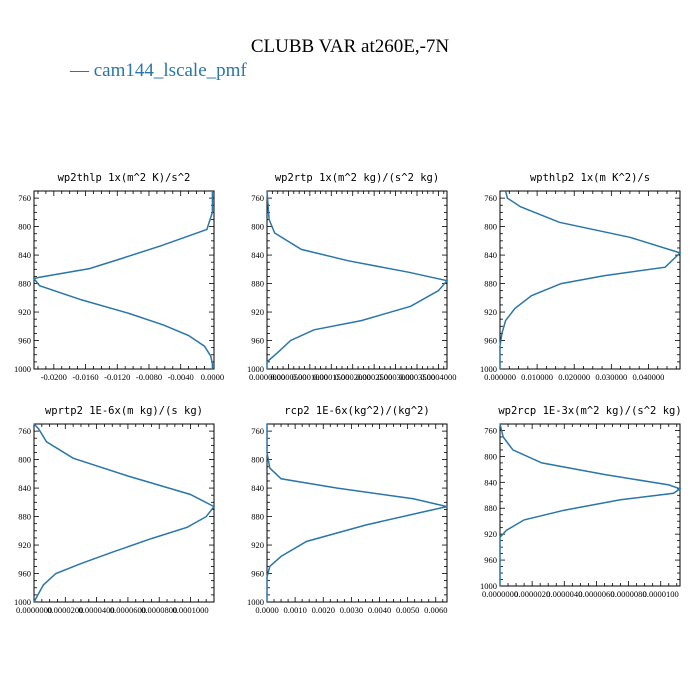 Image resolution: width=700 pixels, height=700 pixels. What do you see at coordinates (438, 377) in the screenshot?
I see `x-tick-label: 0.0004000` at bounding box center [438, 377].